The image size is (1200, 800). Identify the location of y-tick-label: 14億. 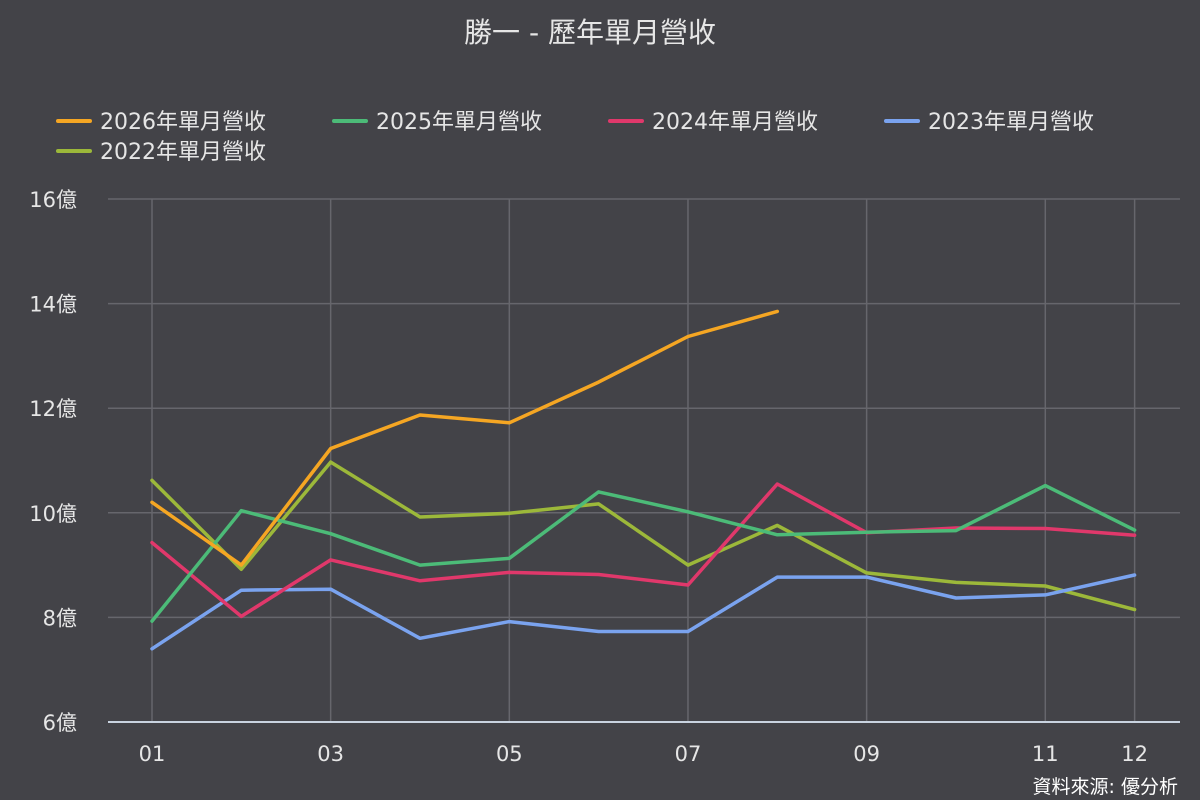
(53, 305).